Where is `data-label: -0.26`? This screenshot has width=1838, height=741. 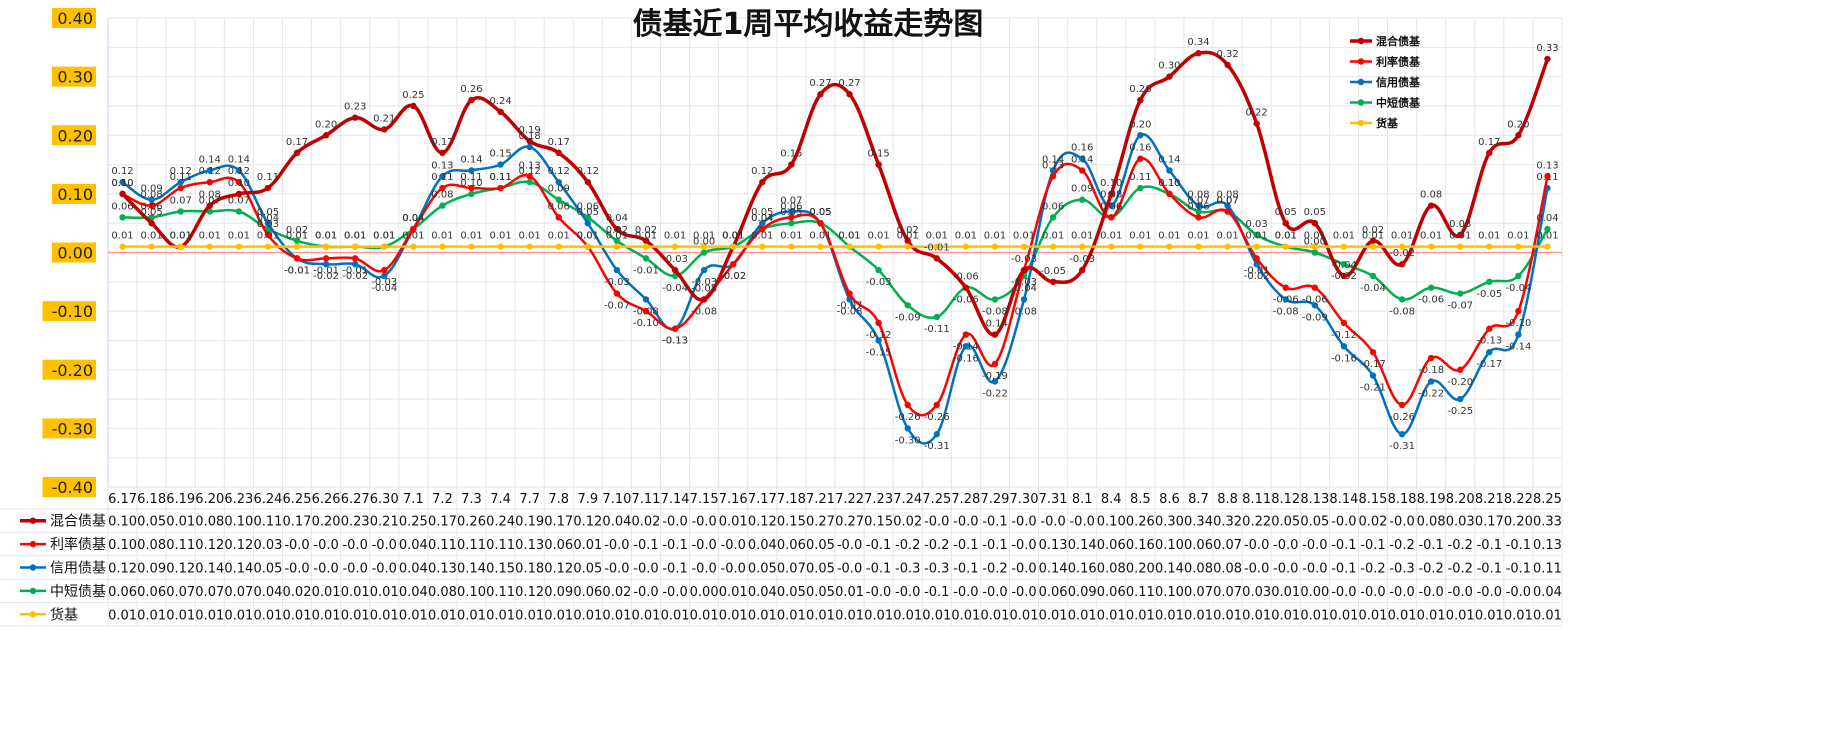 data-label: -0.26 is located at coordinates (1402, 417).